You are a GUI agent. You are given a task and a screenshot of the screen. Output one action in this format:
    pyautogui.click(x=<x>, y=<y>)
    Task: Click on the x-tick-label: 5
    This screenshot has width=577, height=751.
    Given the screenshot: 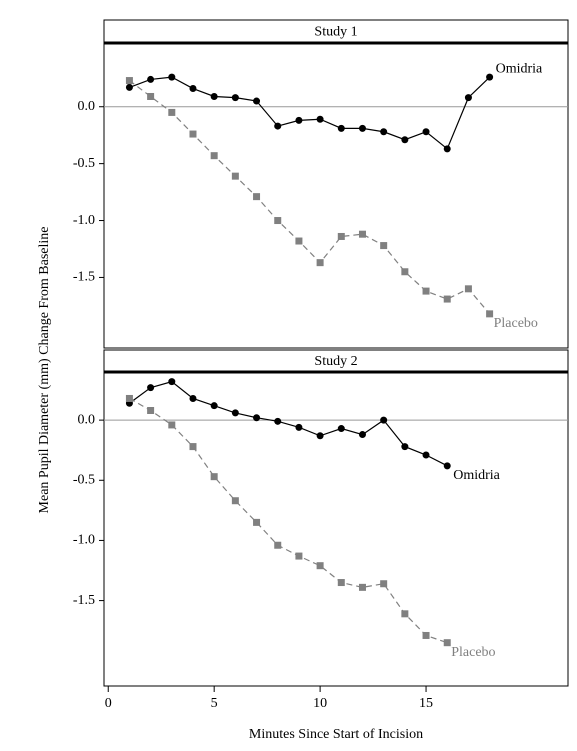 What is the action you would take?
    pyautogui.click(x=214, y=703)
    